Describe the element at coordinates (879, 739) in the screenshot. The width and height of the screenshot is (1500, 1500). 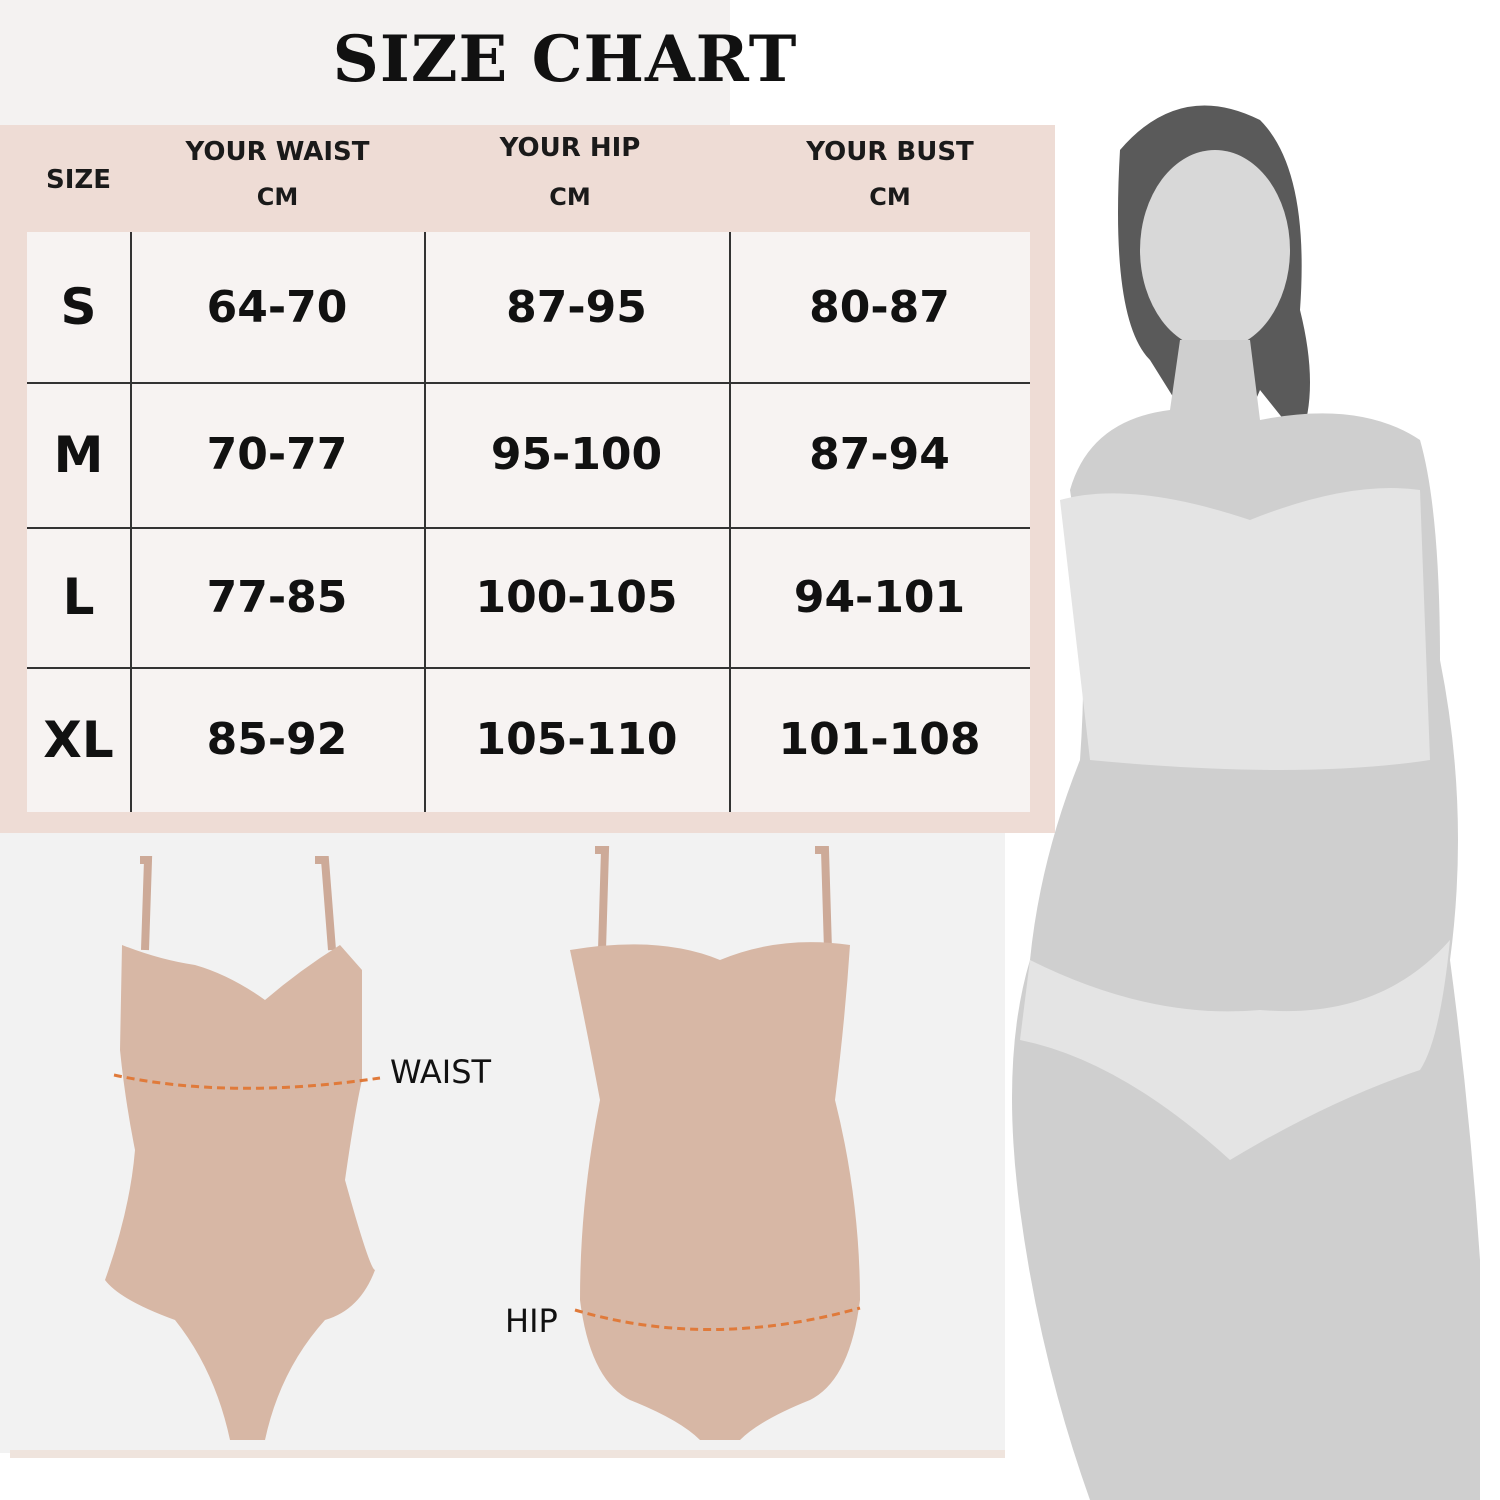
I see `cell-bust: 101-108` at that location.